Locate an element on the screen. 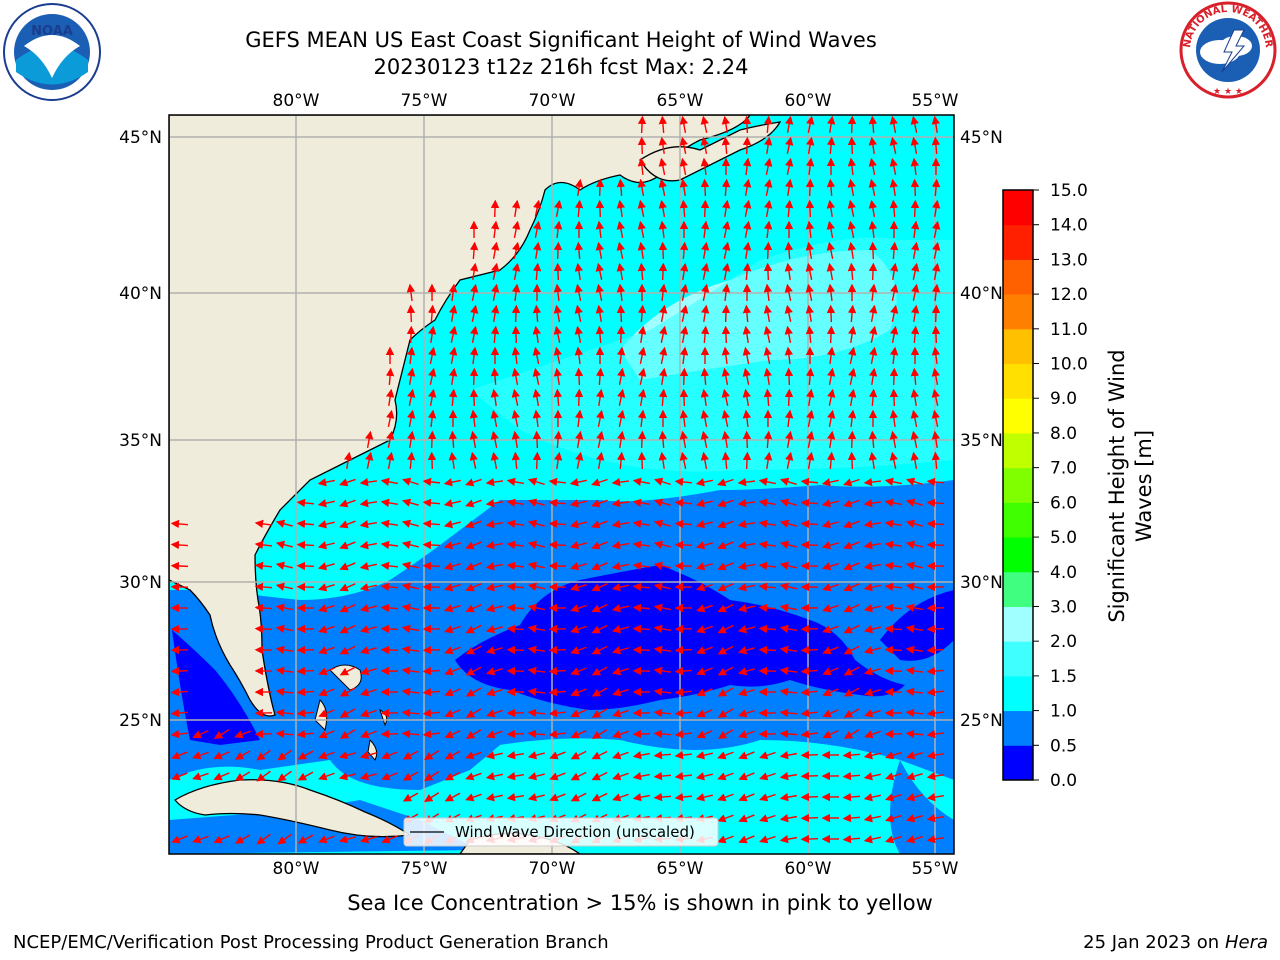 Image resolution: width=1280 pixels, height=960 pixels. colorbar-label: Significant Height of Wind Waves [m] is located at coordinates (1130, 486).